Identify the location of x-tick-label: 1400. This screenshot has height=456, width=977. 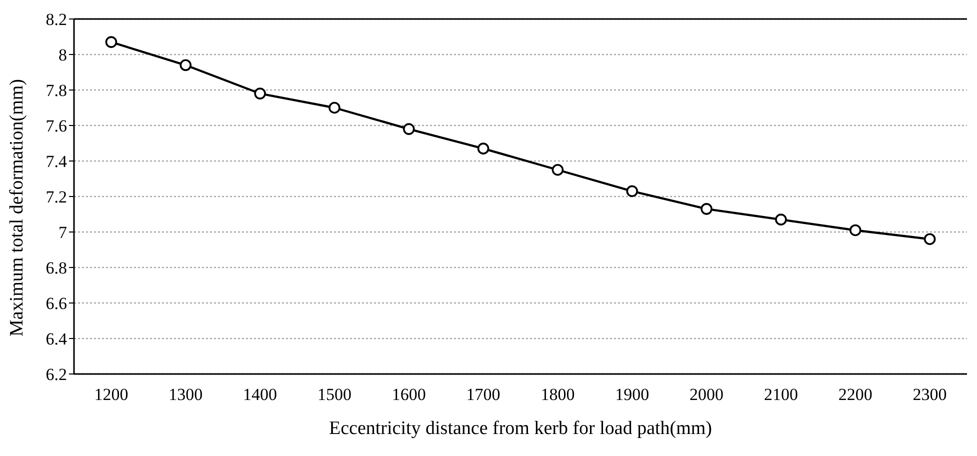
(260, 394).